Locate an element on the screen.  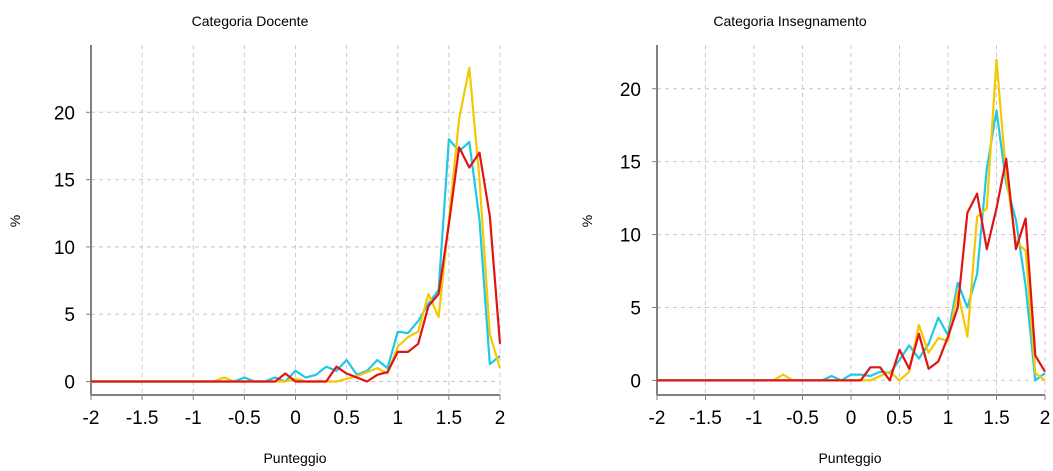
chart-title: Categoria Insegnamento is located at coordinates (790, 21).